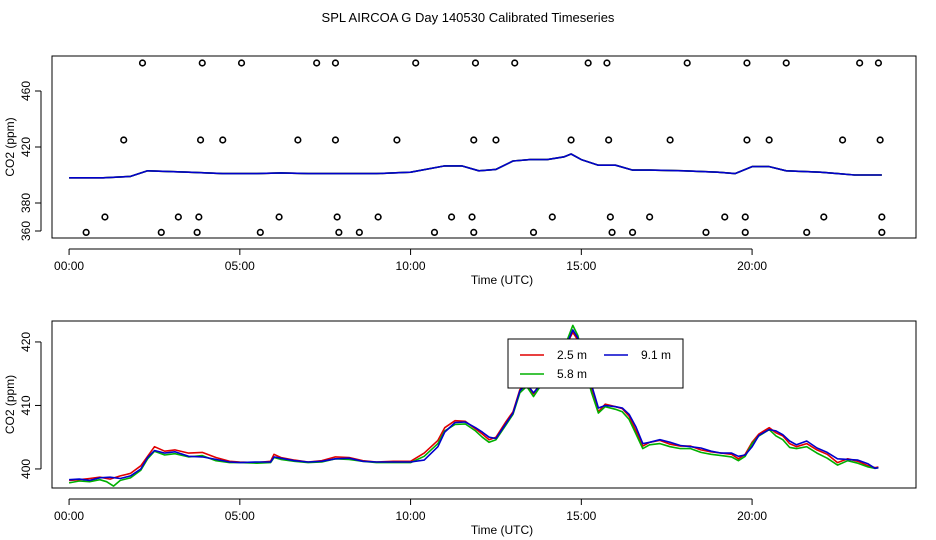 The height and width of the screenshot is (540, 936). What do you see at coordinates (572, 355) in the screenshot?
I see `legend-label: 2.5 m` at bounding box center [572, 355].